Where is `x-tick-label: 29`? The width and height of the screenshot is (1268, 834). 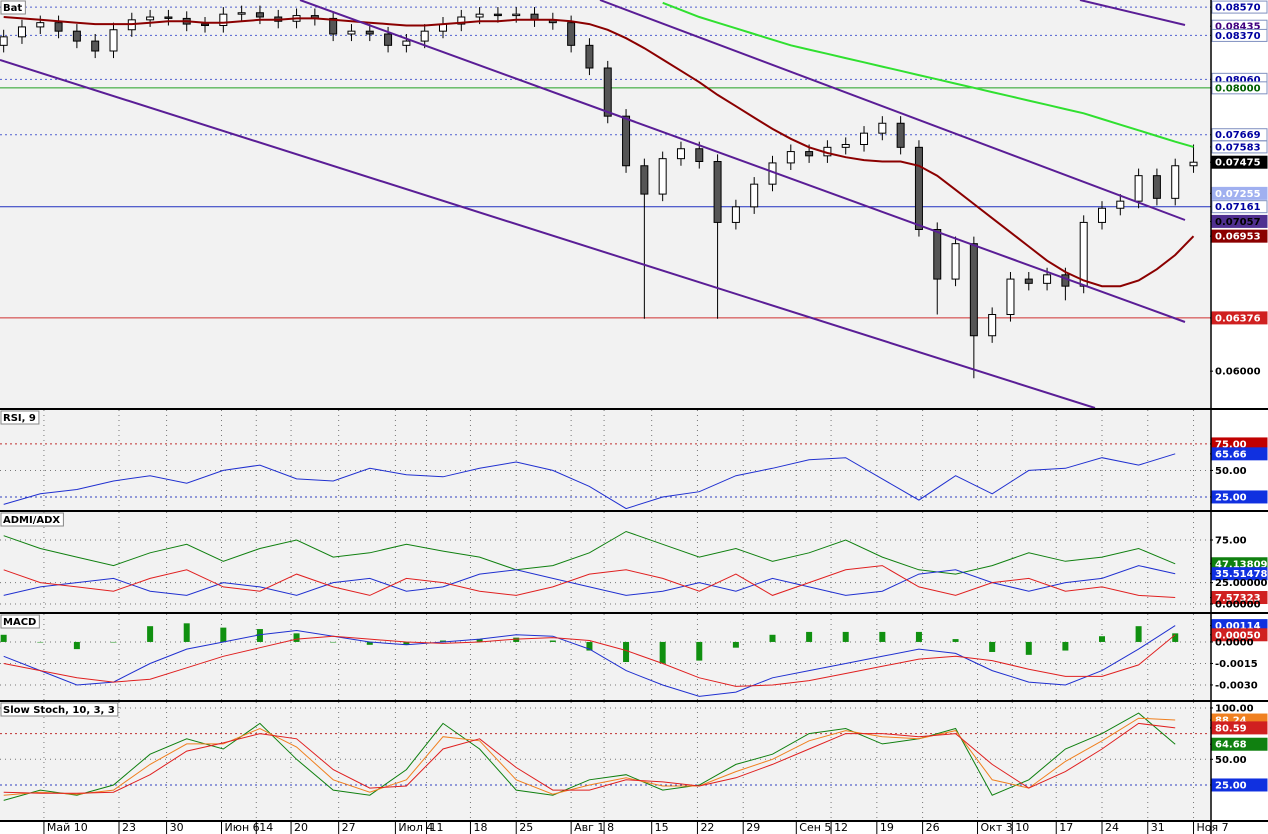
x-tick-label: 29 is located at coordinates (753, 827).